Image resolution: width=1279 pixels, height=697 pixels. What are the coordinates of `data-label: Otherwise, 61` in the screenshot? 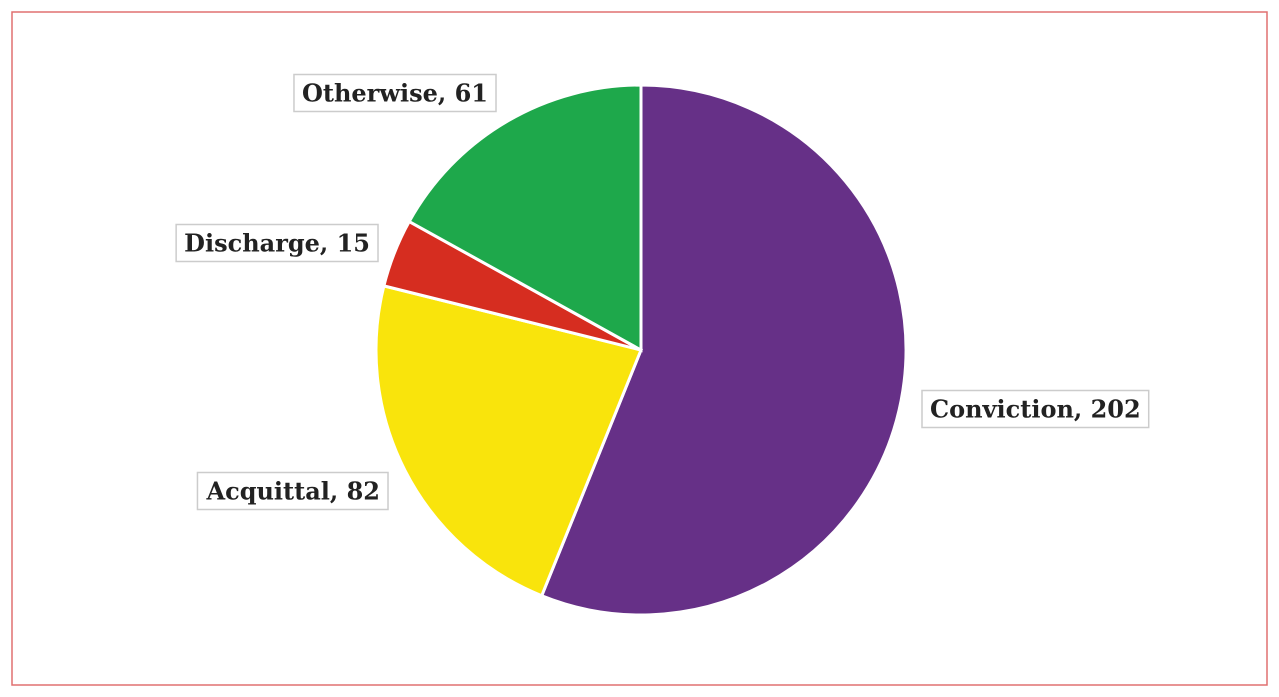 It's located at (395, 93).